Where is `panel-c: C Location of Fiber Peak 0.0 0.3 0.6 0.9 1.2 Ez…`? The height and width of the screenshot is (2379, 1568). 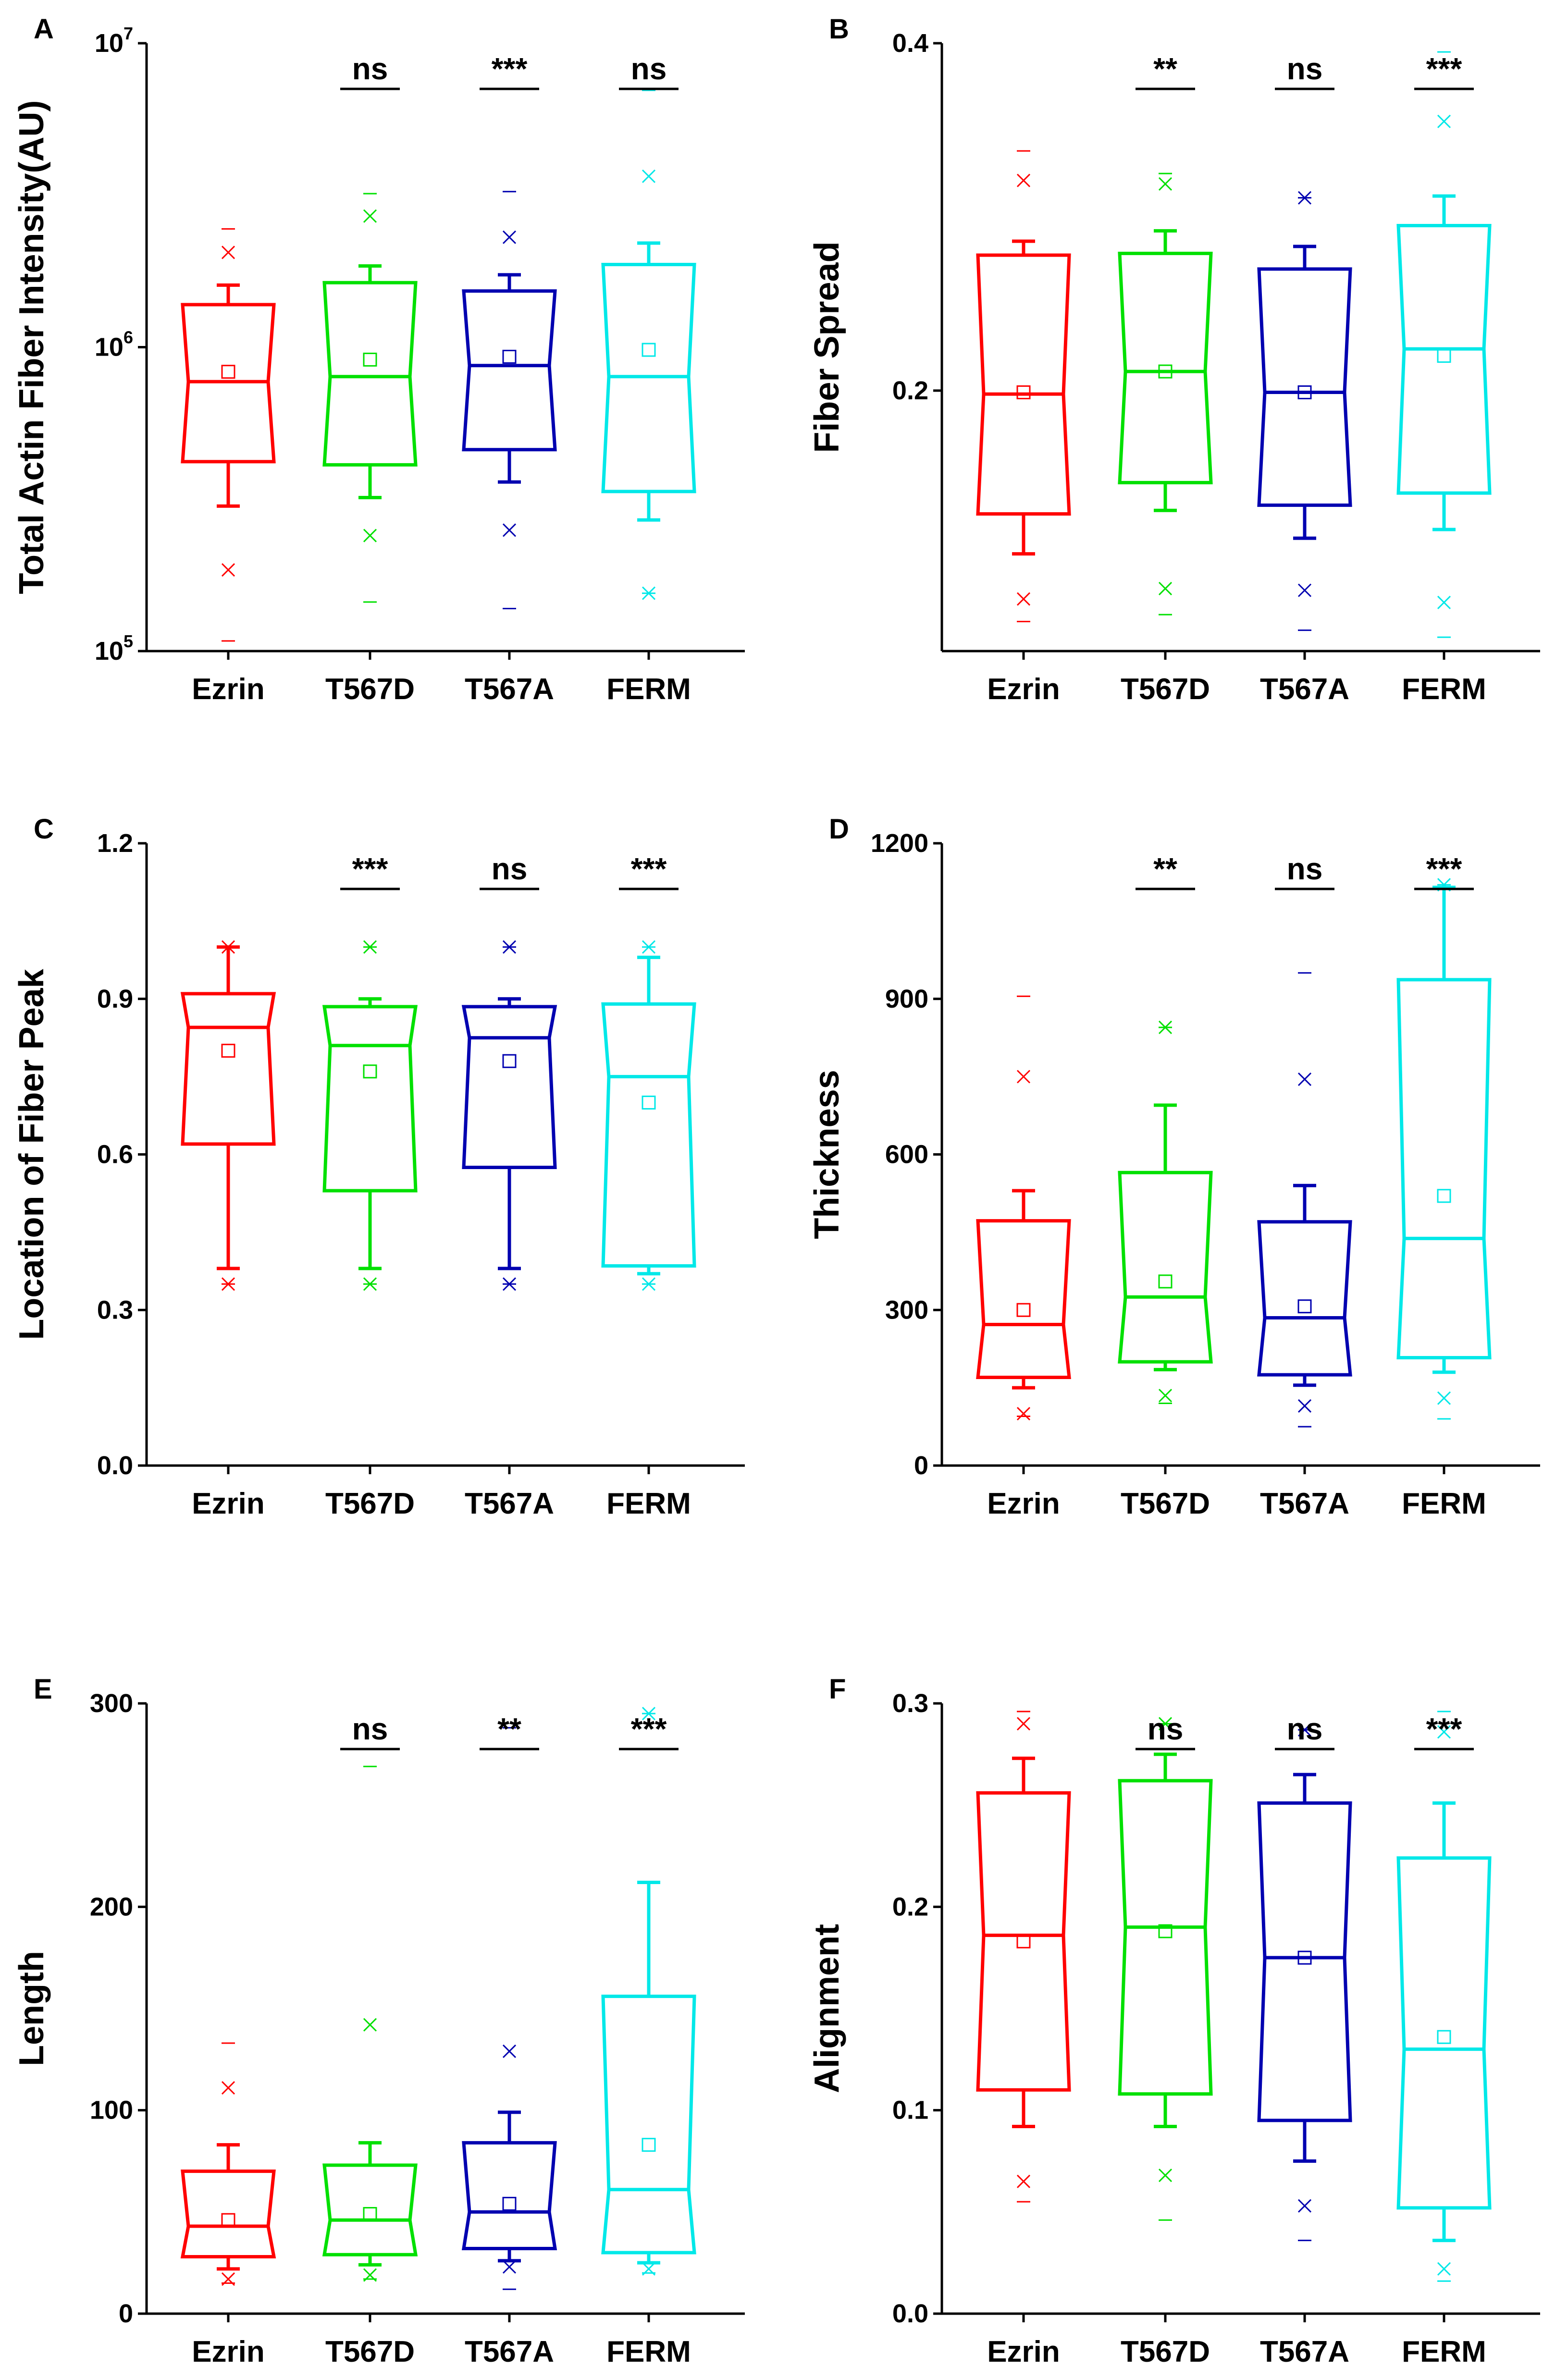 panel-c: C Location of Fiber Peak 0.0 0.3 0.6 0.9 1.2 Ez… is located at coordinates (378, 1167).